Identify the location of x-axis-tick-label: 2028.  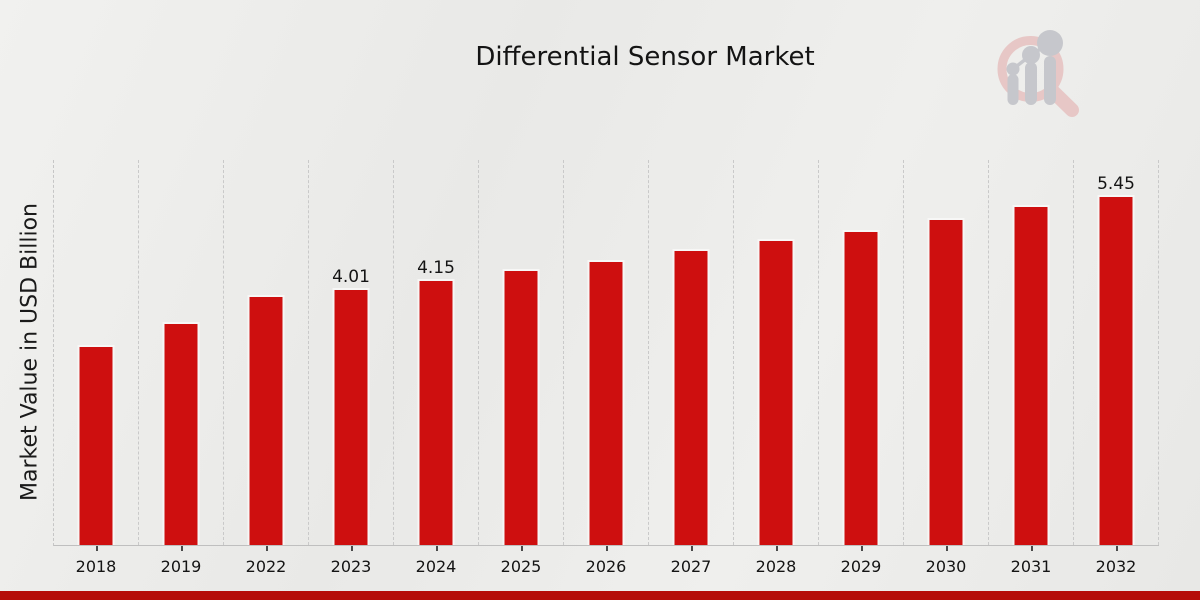
(776, 566).